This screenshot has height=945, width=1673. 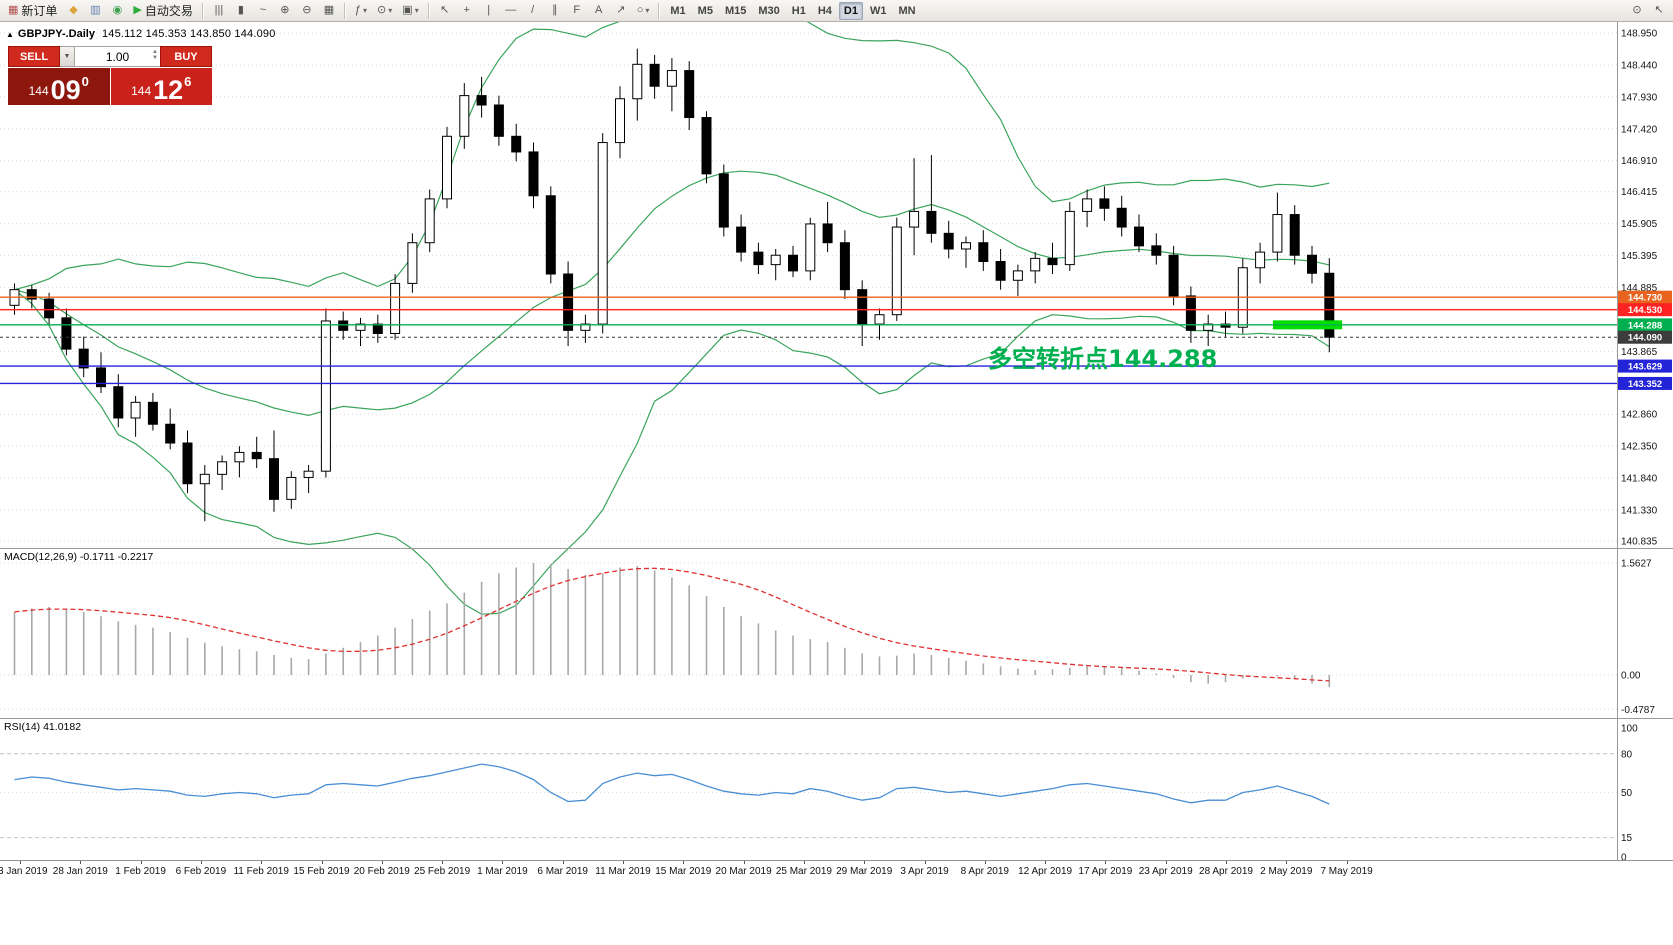 I want to click on sell-button: SELL, so click(x=34, y=56).